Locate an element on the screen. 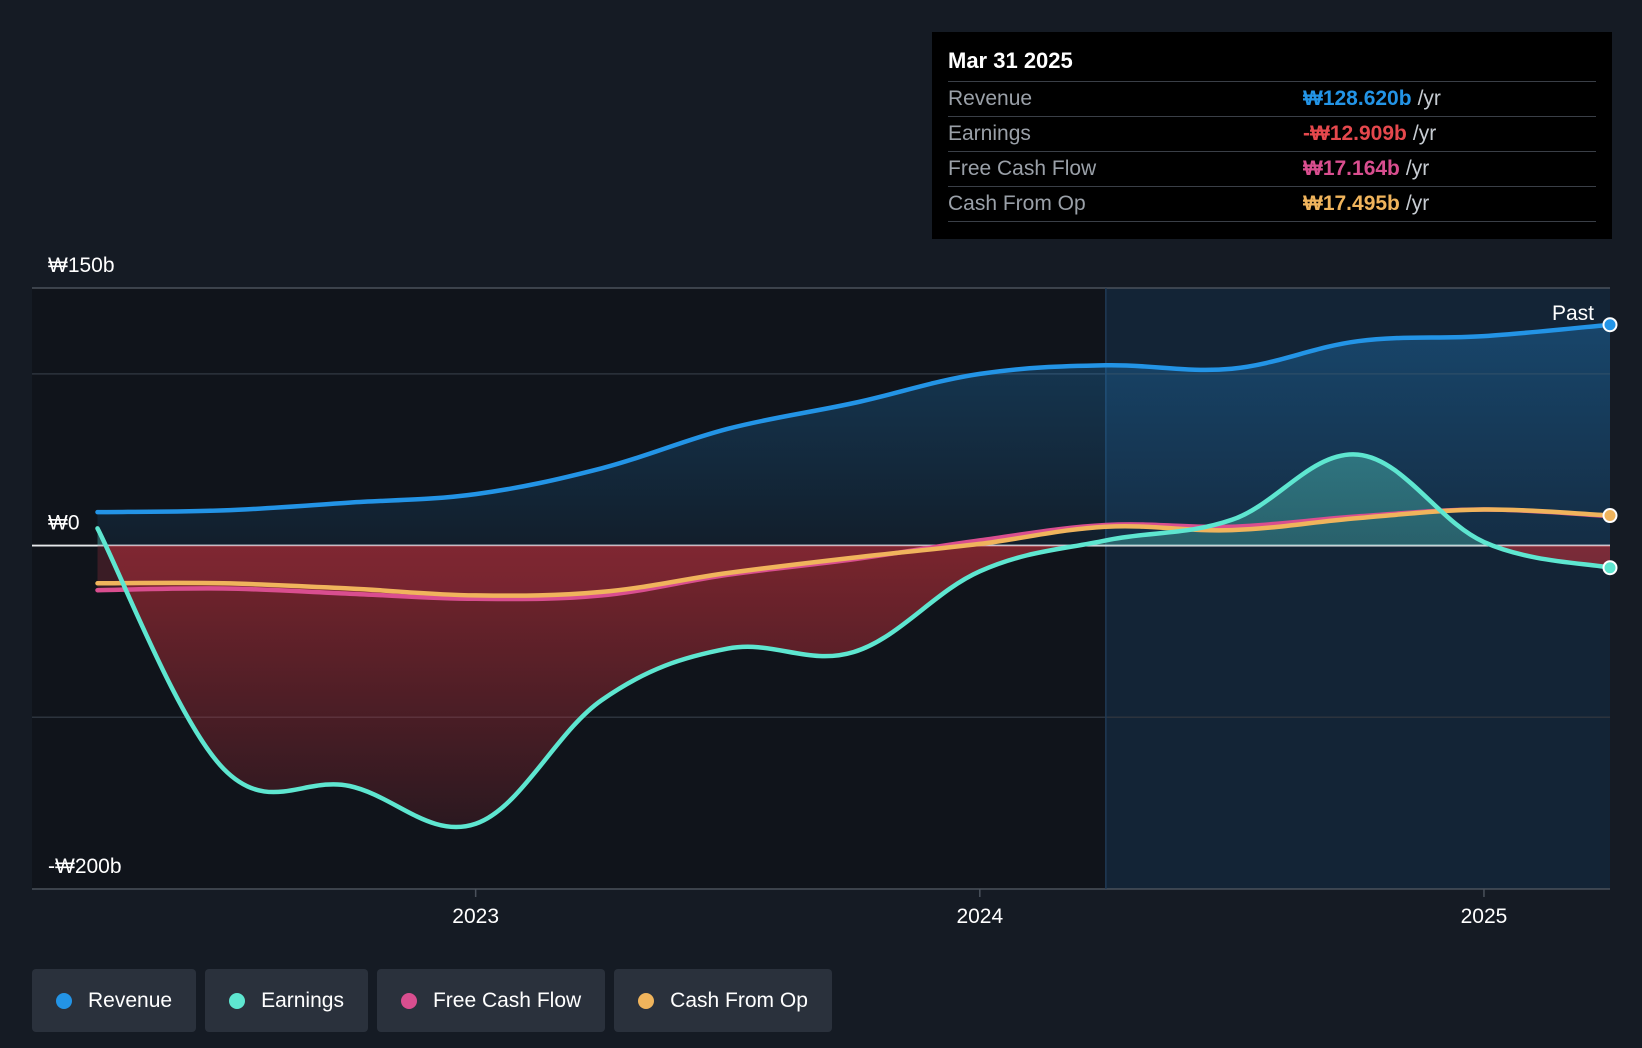  tooltip-row-revenue: Revenue ₩128.620b /yr is located at coordinates (1272, 99).